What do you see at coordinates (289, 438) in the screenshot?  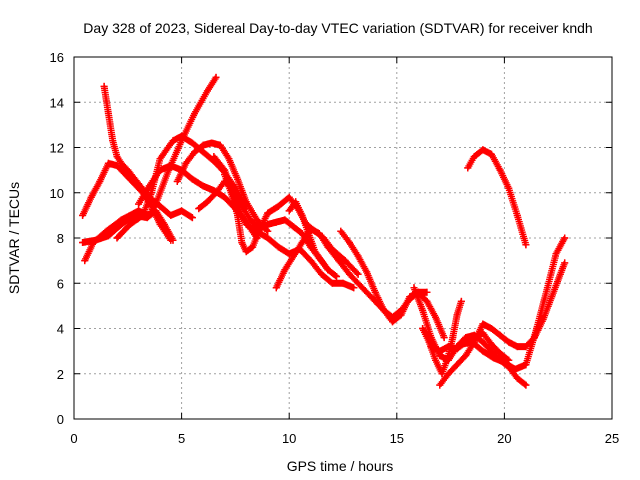 I see `x-tick-label: 10` at bounding box center [289, 438].